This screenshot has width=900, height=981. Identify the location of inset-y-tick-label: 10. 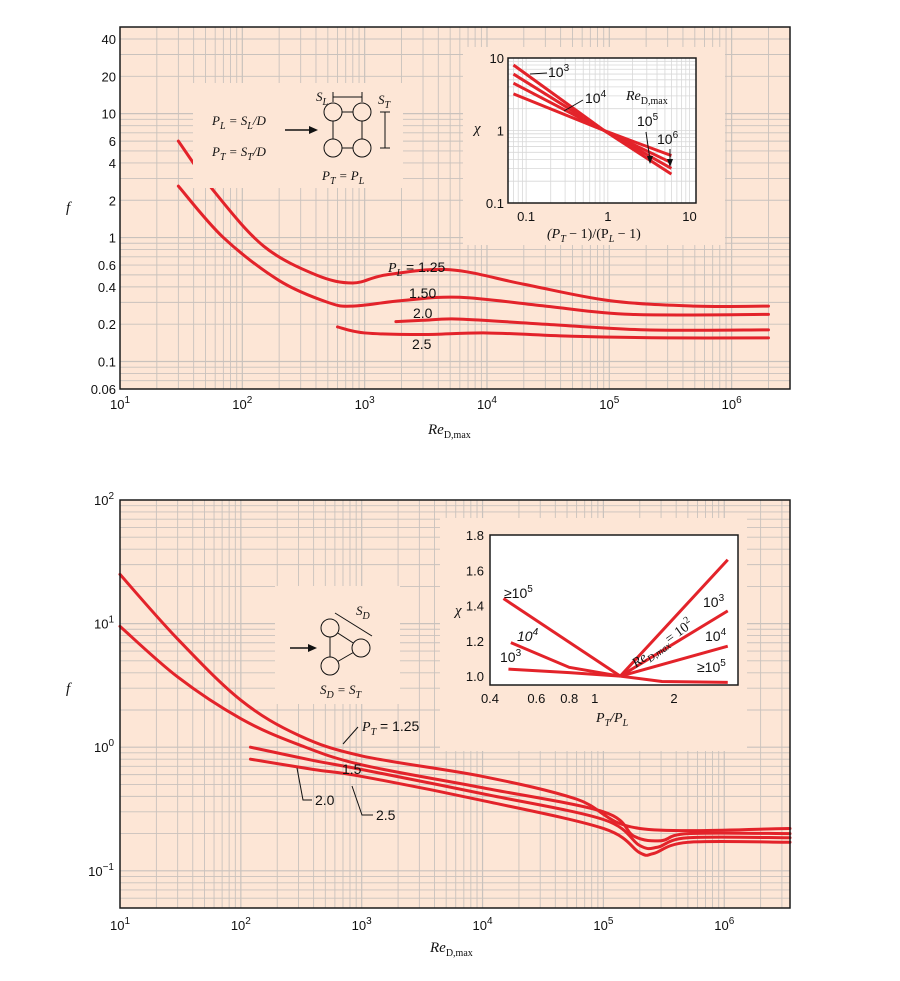
(497, 58).